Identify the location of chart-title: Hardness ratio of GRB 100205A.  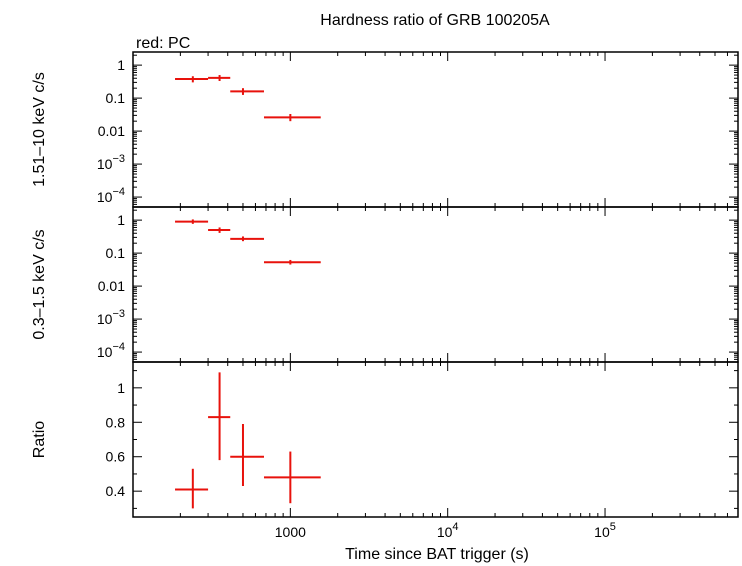
(435, 20).